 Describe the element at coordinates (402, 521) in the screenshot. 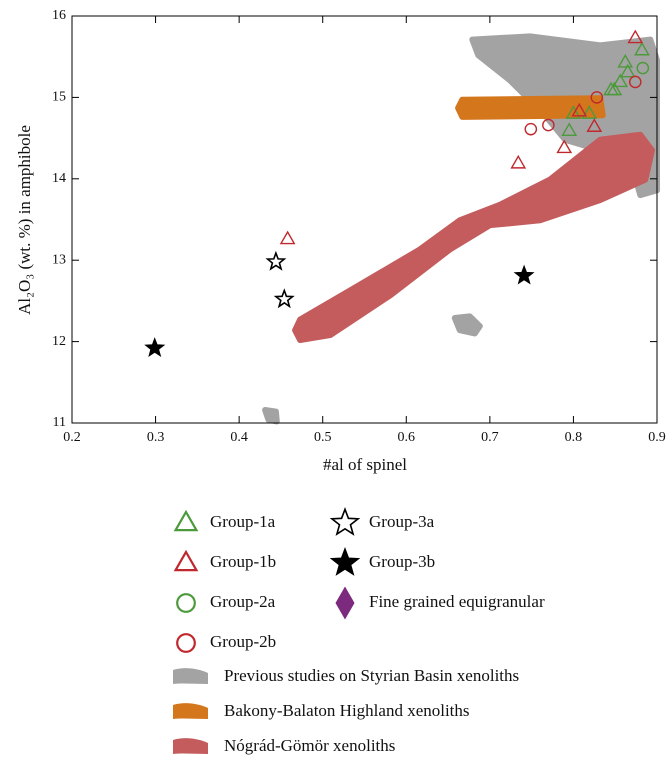

I see `legend-label: Group-3a` at that location.